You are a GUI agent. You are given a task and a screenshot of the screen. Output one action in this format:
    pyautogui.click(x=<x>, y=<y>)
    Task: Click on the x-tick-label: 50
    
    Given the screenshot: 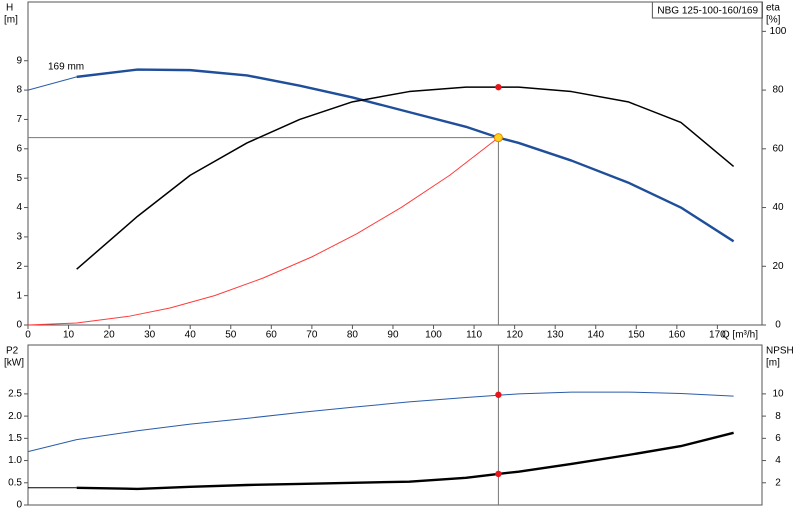 What is the action you would take?
    pyautogui.click(x=231, y=335)
    